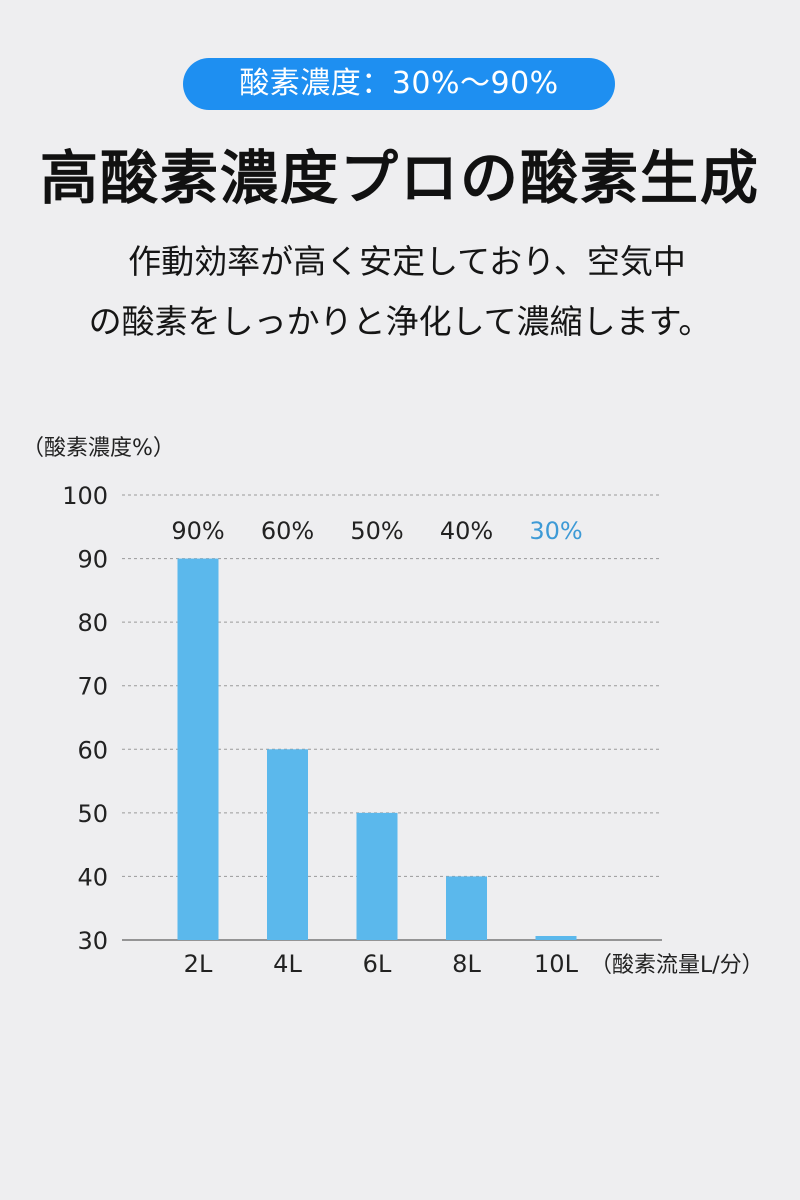  Describe the element at coordinates (466, 964) in the screenshot. I see `x-tick-label: 8L` at that location.